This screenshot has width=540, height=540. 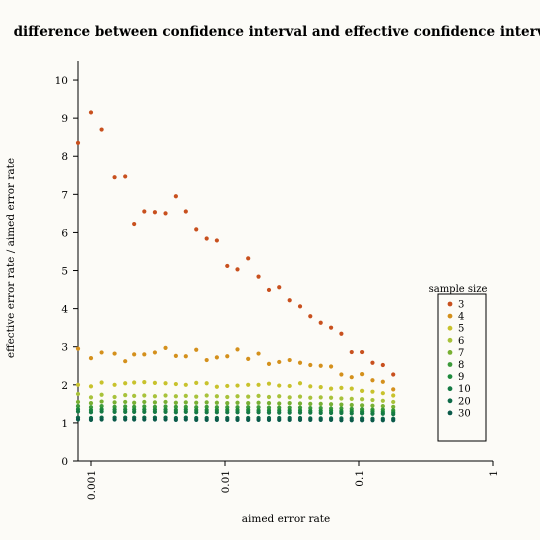 I want to click on legend-label-n4: 4, so click(x=461, y=317).